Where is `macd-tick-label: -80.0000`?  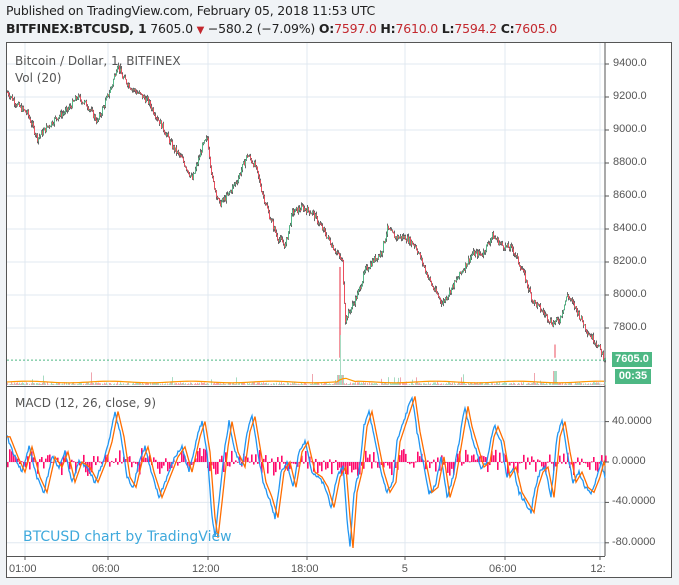 macd-tick-label: -80.0000 is located at coordinates (634, 541).